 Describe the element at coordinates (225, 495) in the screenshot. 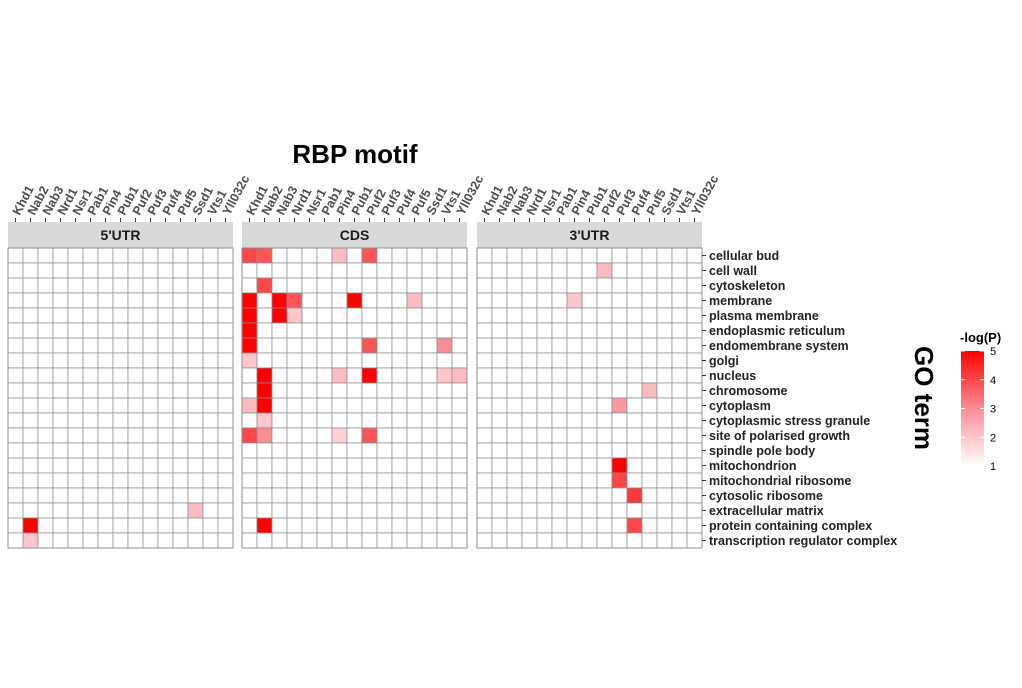

I see `heatmap-cell-5utr-cytosolic-ribosome-yll032c` at that location.